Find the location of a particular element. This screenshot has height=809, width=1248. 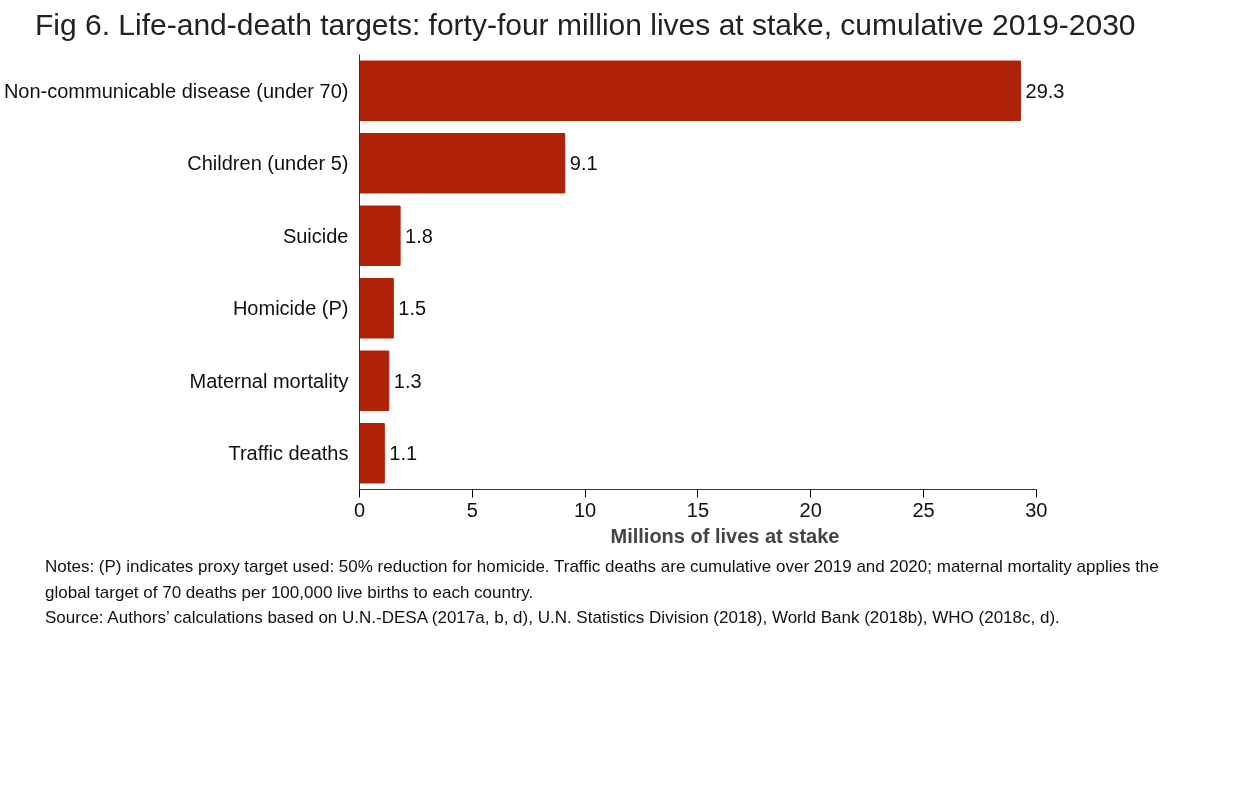

x-tick-label: 10 is located at coordinates (585, 509).